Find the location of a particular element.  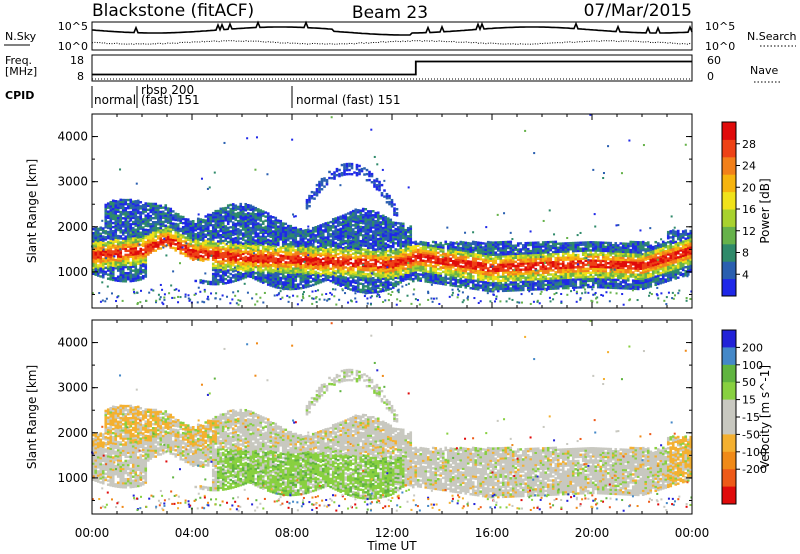

freq-line is located at coordinates (392, 68).